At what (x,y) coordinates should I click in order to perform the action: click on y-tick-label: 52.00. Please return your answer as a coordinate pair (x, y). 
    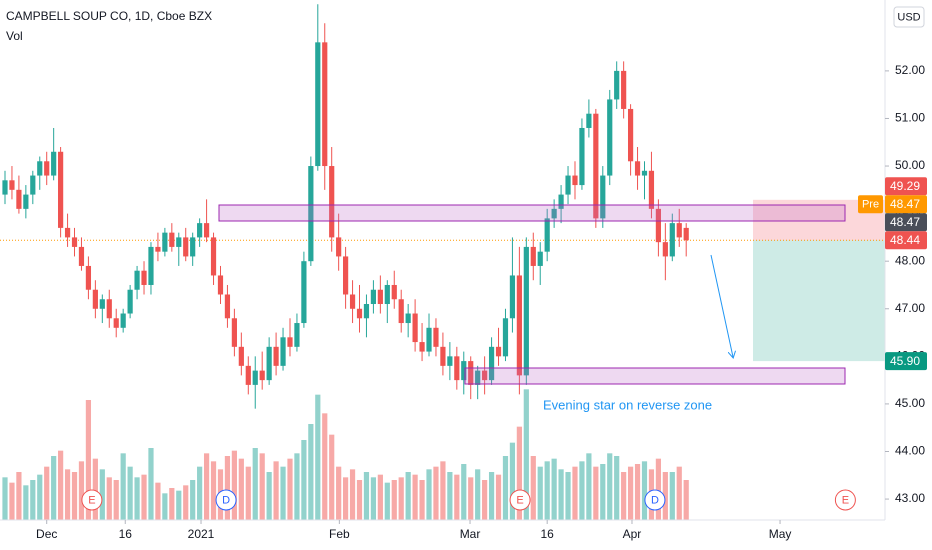
    Looking at the image, I should click on (910, 70).